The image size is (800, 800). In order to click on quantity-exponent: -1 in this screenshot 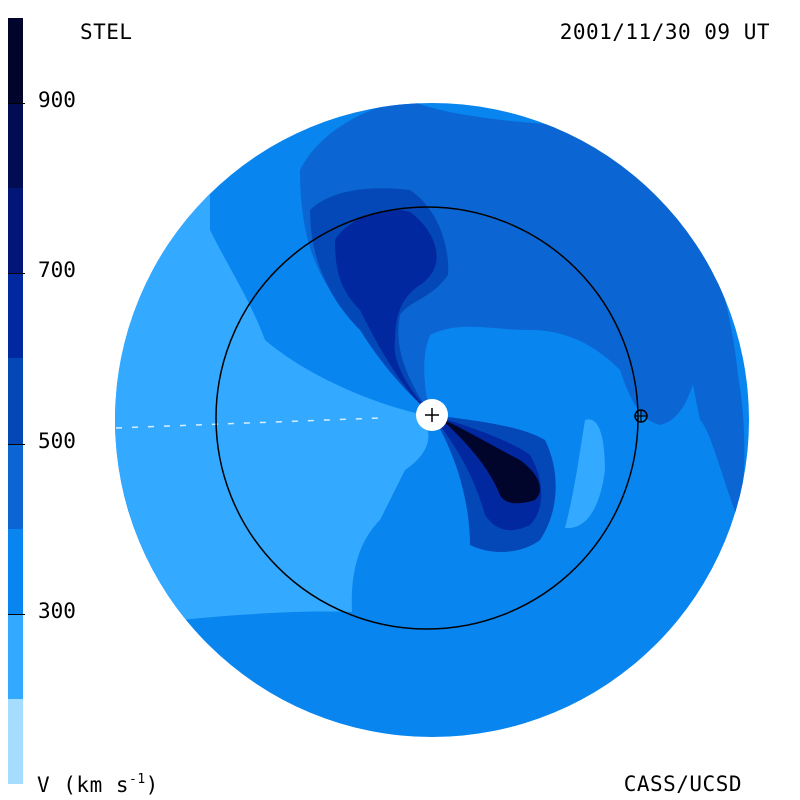, I will do `click(137, 779)`.